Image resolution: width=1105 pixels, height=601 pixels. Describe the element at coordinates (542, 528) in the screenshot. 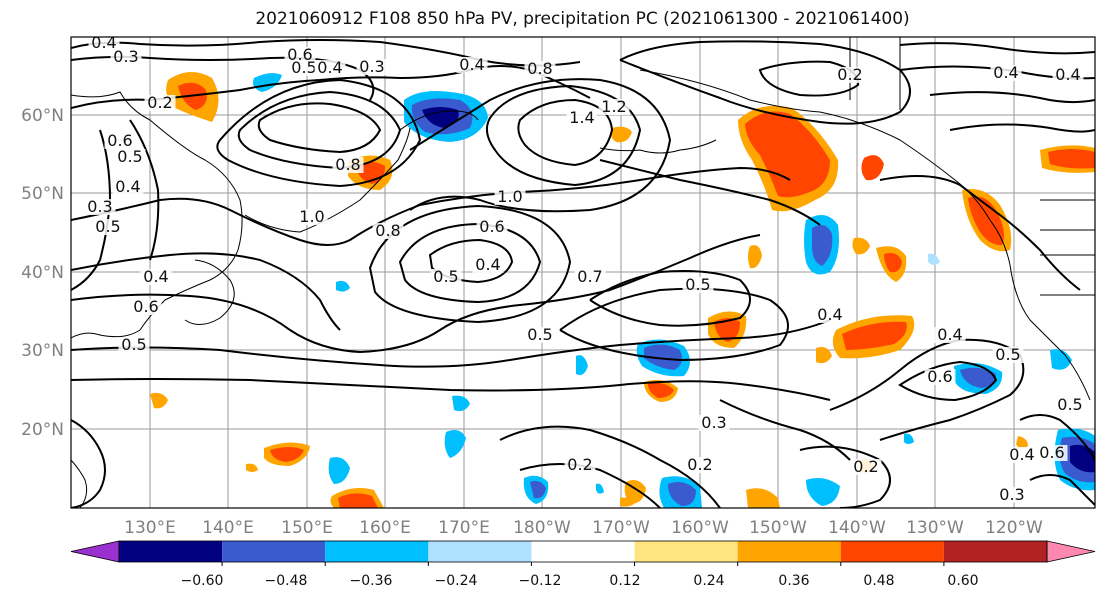

I see `lon-label: 180°W` at that location.